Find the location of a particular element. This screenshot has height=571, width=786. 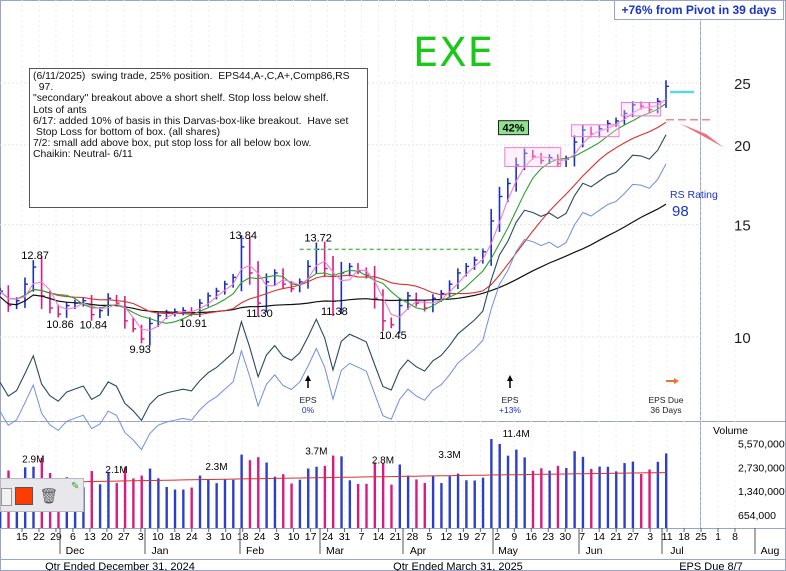

day-label: 28 is located at coordinates (413, 537).